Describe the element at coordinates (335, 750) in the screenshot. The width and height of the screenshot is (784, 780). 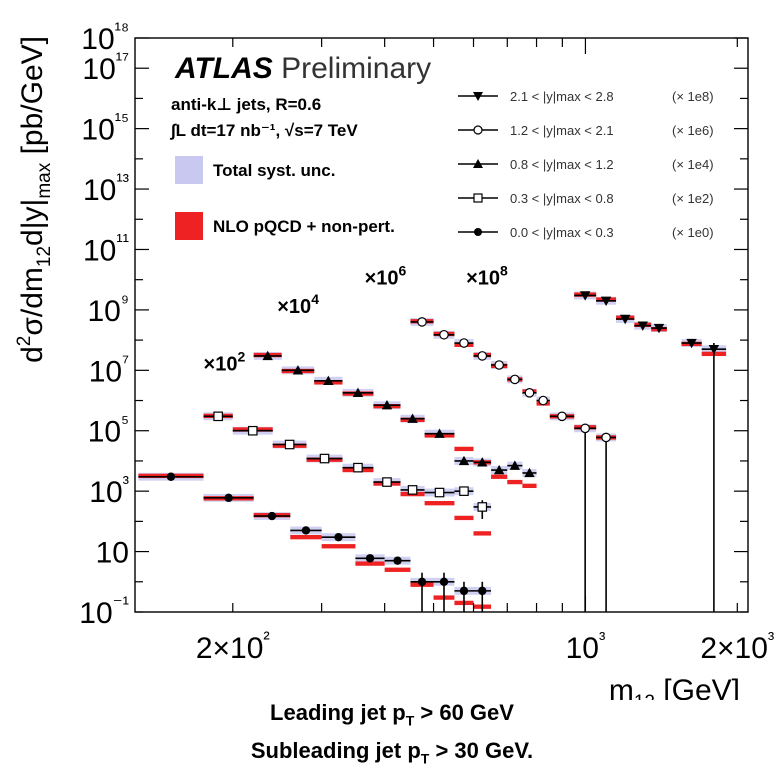
I see `fn2-prefix: Subleading jet p` at that location.